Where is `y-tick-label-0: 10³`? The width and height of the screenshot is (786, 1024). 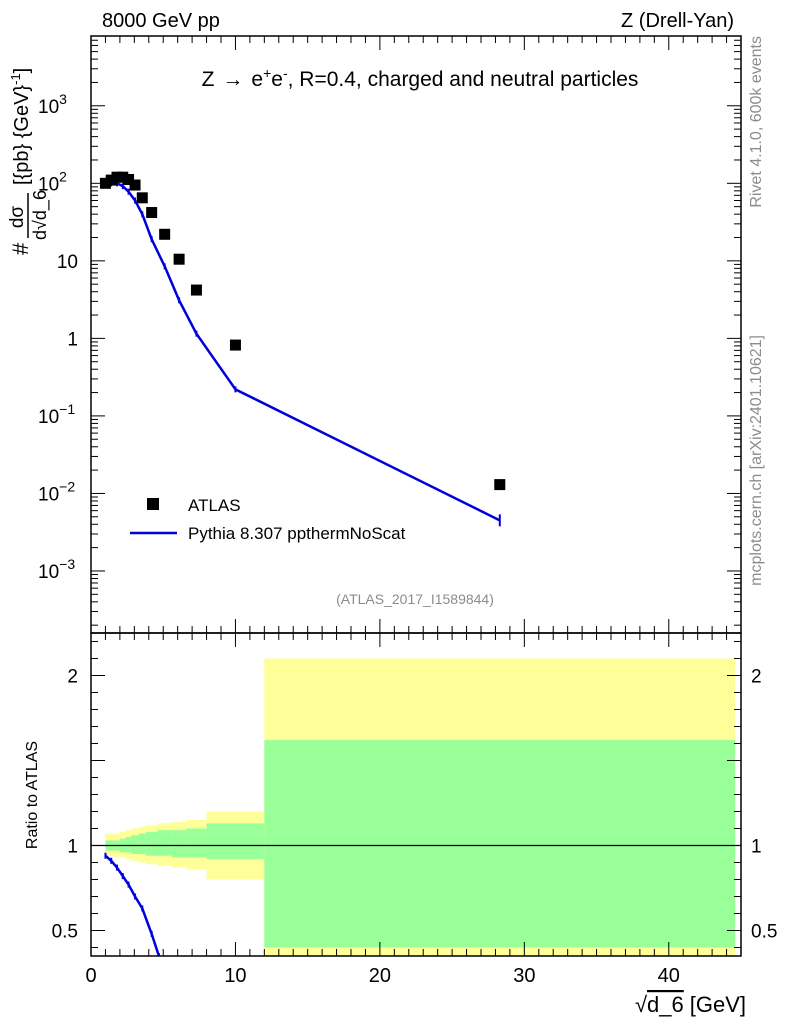 y-tick-label-0: 10³ is located at coordinates (52, 104).